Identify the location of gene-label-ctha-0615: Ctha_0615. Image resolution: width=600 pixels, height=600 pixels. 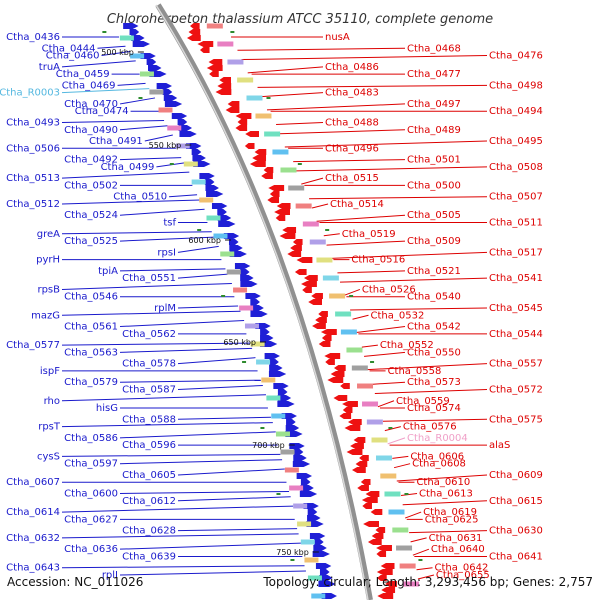
(516, 501).